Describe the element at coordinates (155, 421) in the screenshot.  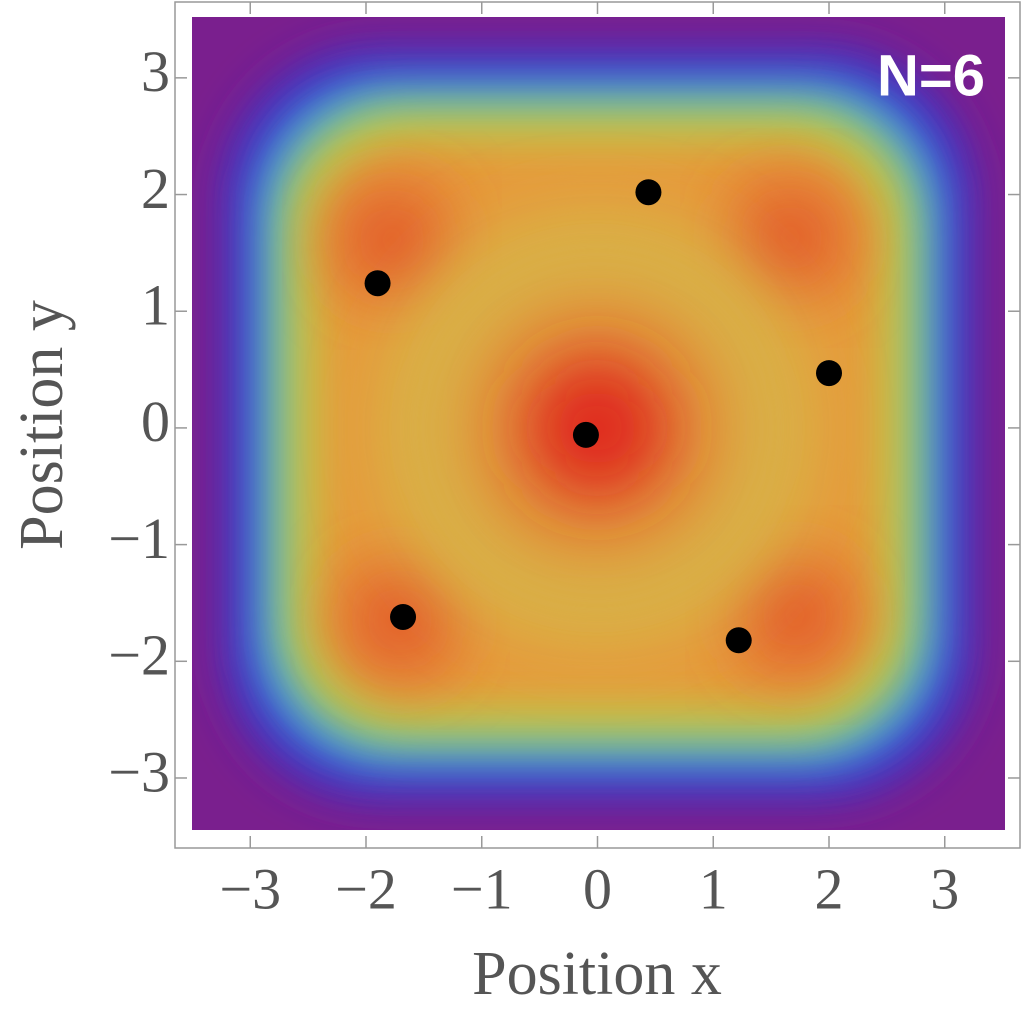
I see `y-tick-label: 0` at that location.